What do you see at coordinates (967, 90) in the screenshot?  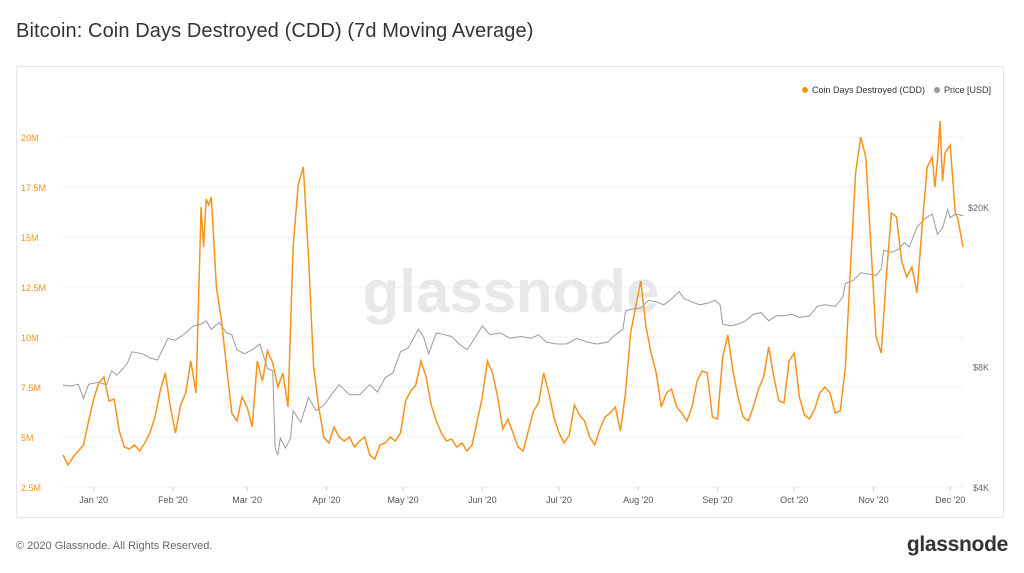 I see `legend-label-price: Price [USD]` at bounding box center [967, 90].